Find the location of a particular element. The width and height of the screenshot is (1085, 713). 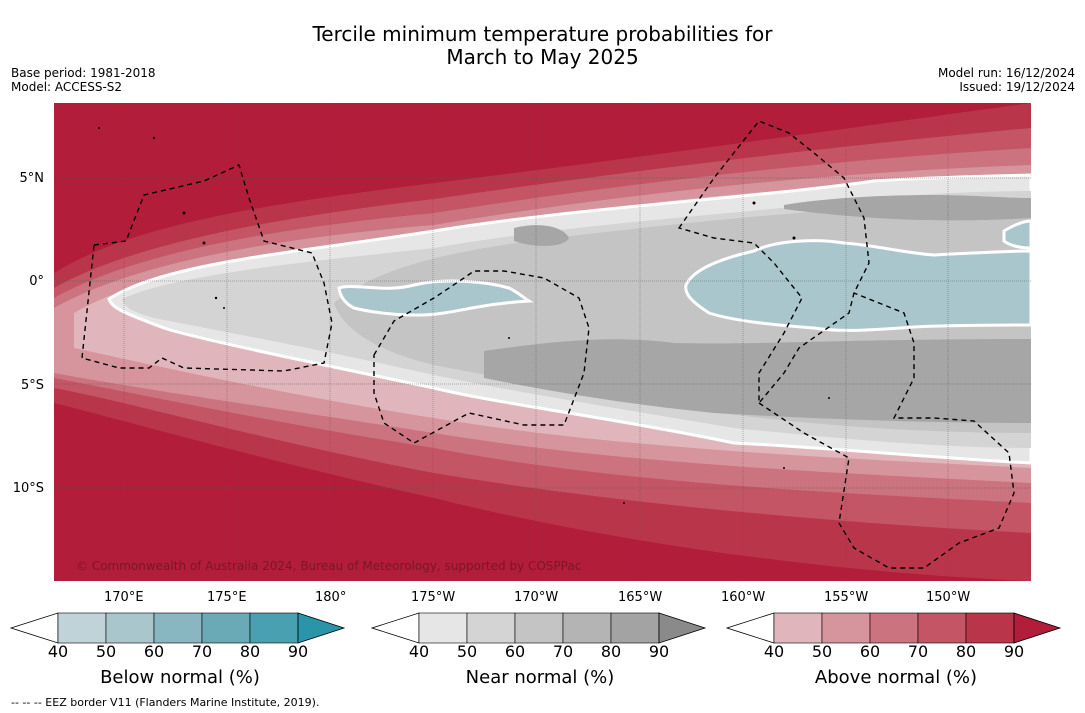

lon-label-170w: 170°W is located at coordinates (536, 597).